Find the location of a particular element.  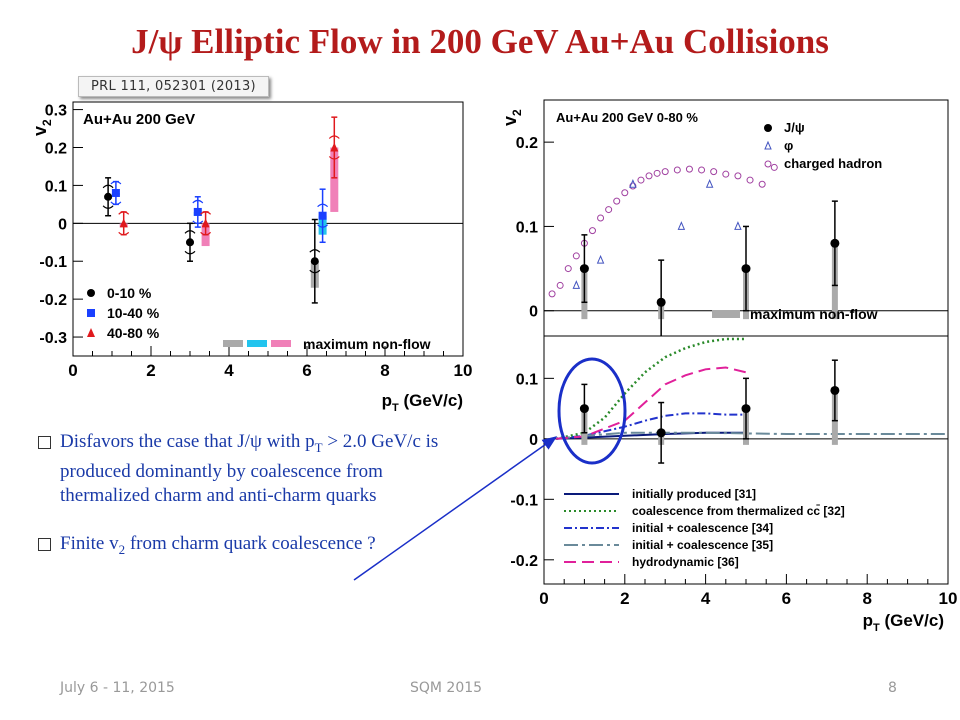

y-tick-label: 0 is located at coordinates (62, 224).